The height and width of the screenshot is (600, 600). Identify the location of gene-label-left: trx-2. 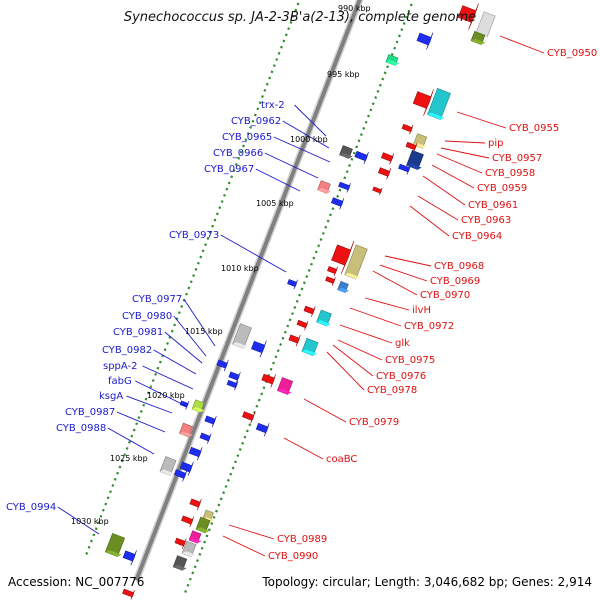
(273, 105).